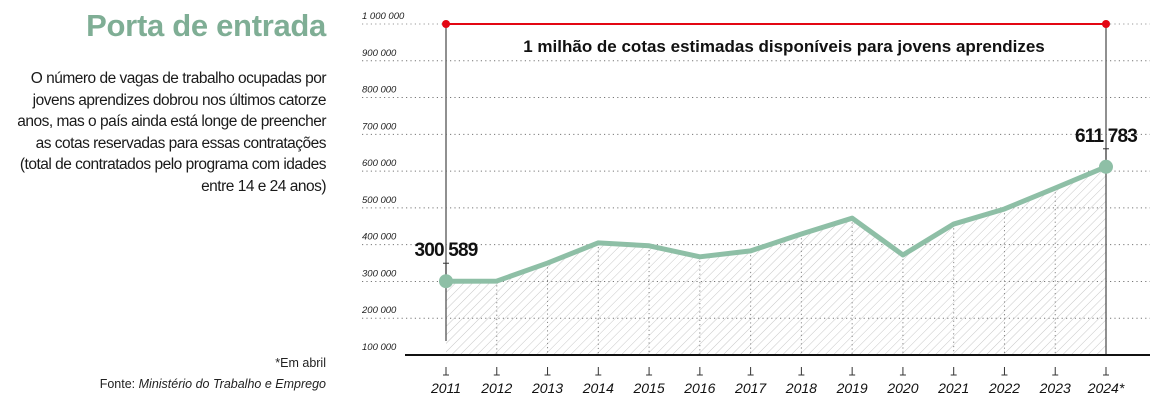  I want to click on chart-title: Porta de entrada, so click(206, 25).